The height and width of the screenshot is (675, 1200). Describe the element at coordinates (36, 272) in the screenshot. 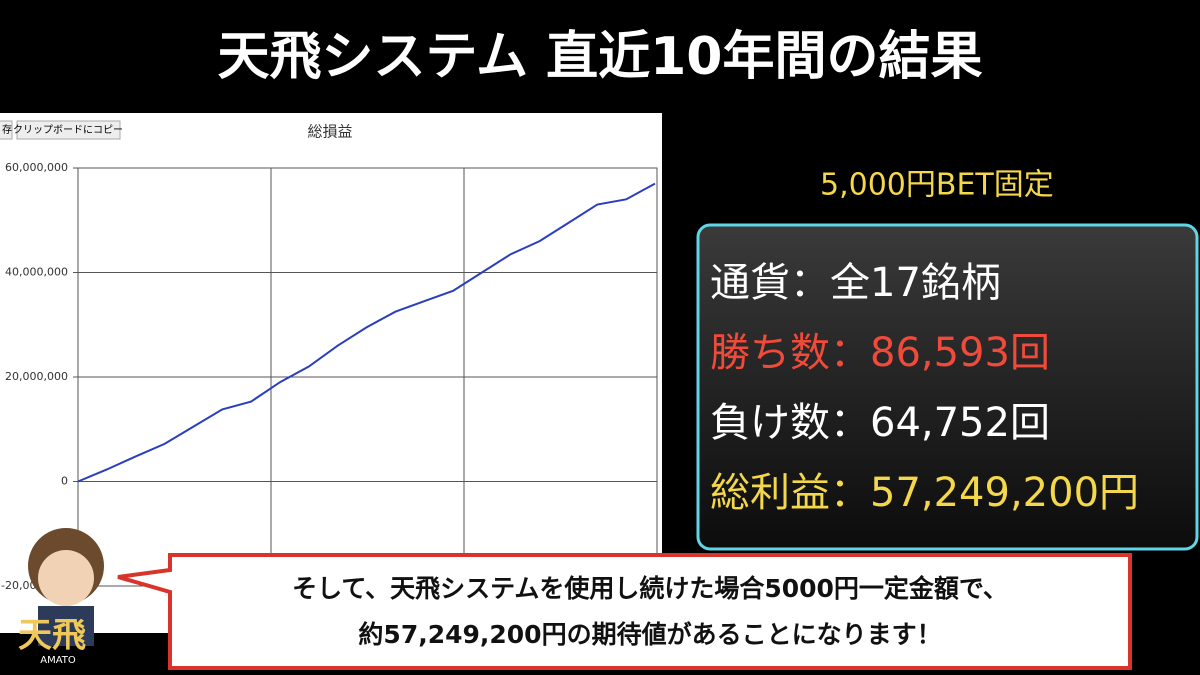

I see `y-tick-label: 40,000,000` at that location.